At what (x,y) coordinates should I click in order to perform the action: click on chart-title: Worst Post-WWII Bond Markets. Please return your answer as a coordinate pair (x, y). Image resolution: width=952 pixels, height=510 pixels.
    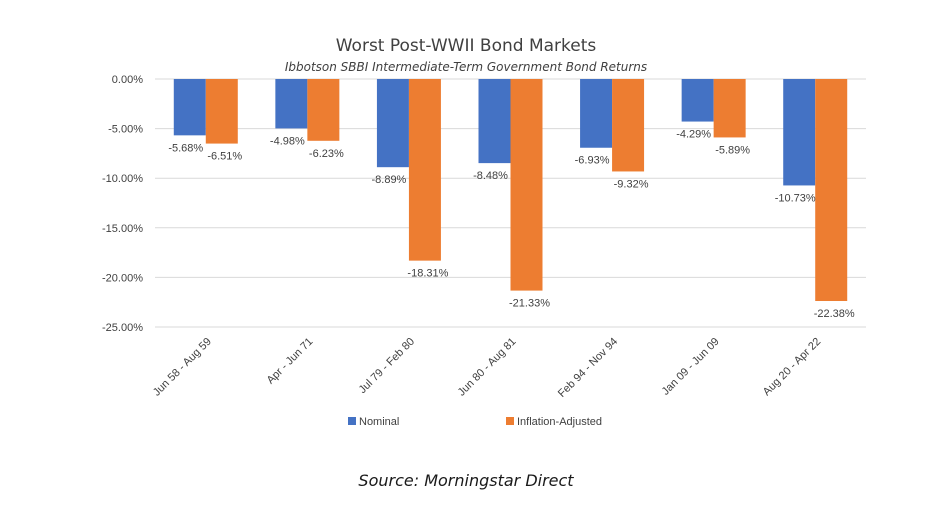
    Looking at the image, I should click on (466, 46).